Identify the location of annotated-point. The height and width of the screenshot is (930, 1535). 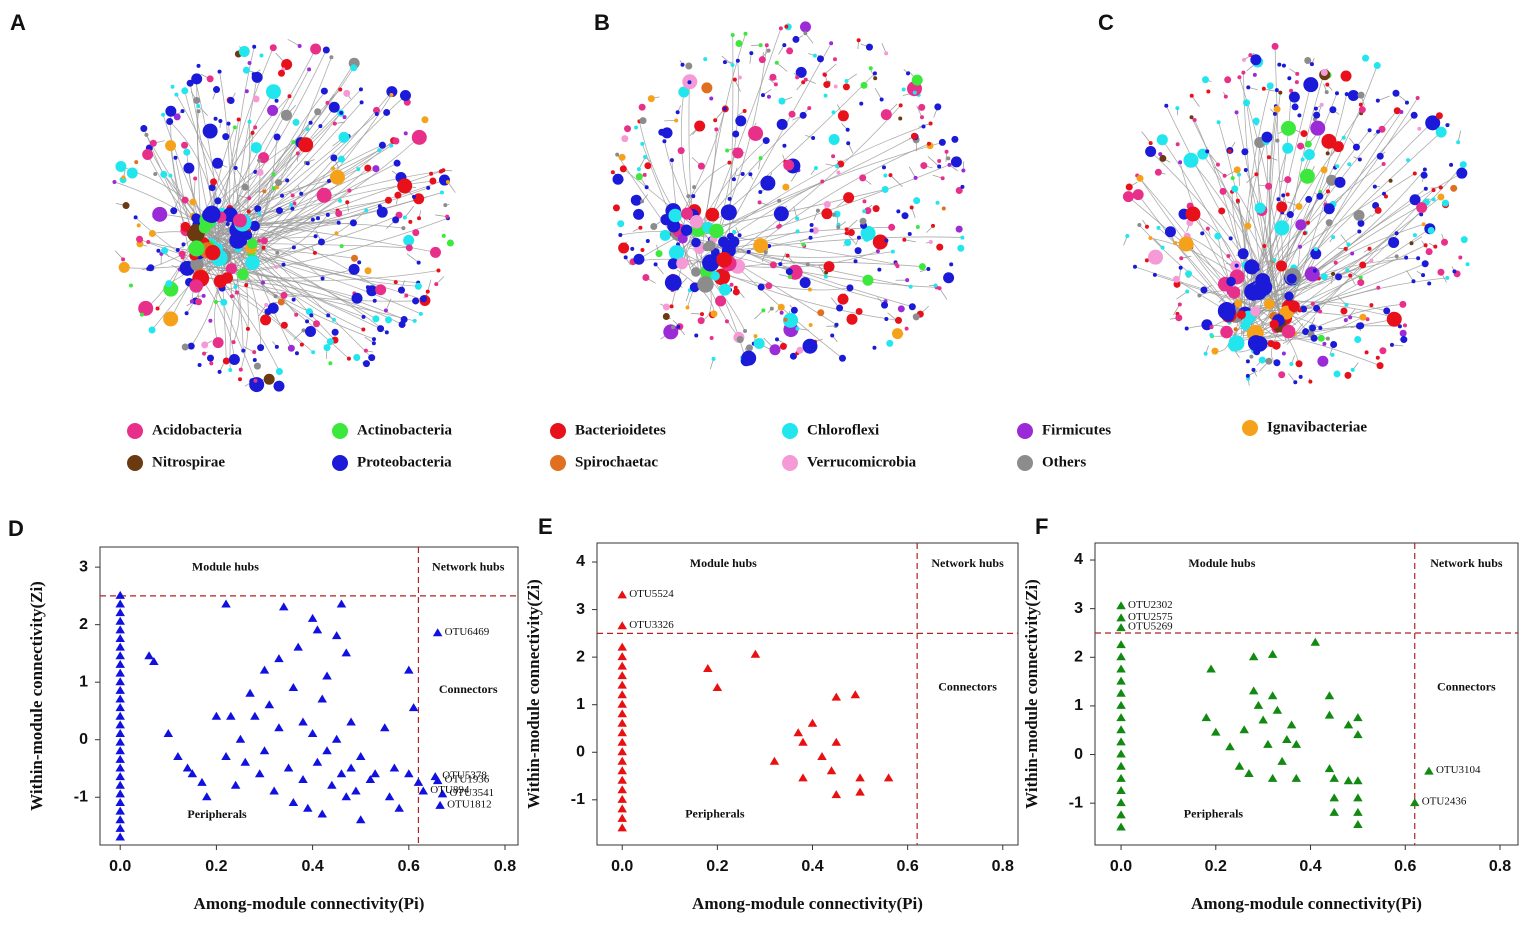
(1121, 617).